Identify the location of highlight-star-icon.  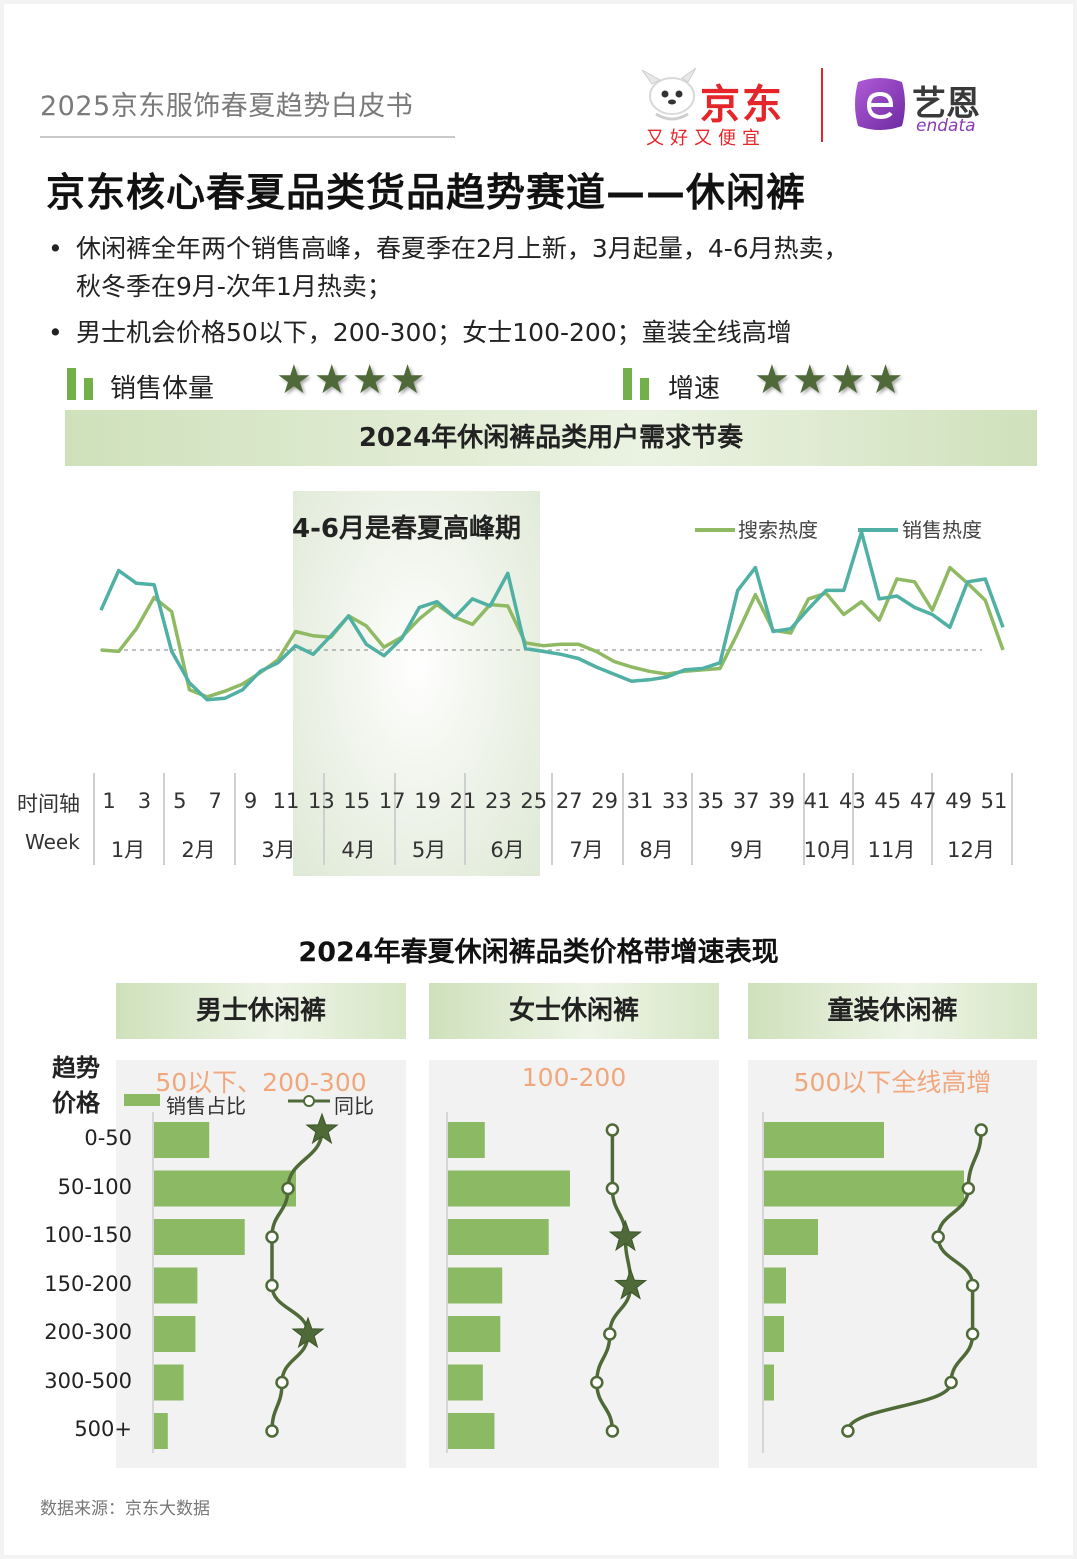
(322, 1128).